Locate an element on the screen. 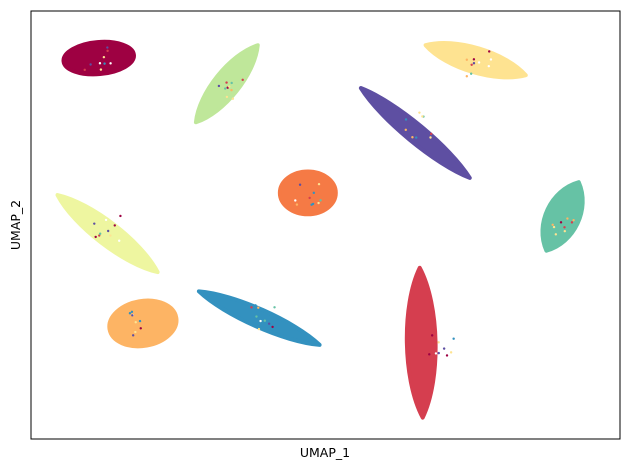 The image size is (630, 470). cluster-4-points is located at coordinates (415, 133).